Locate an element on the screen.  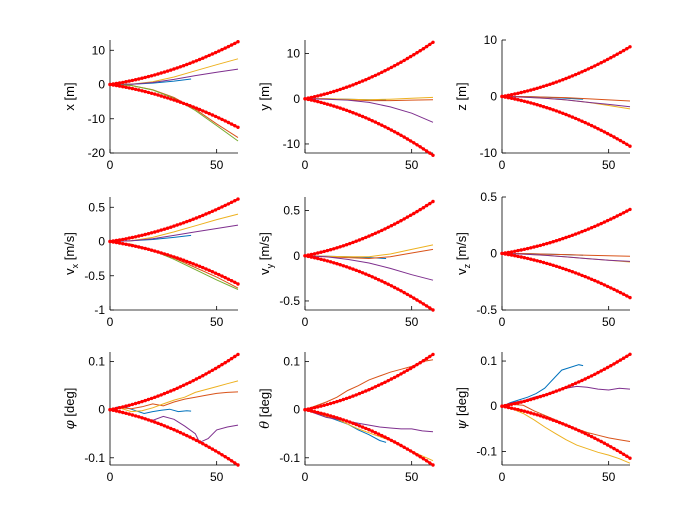
y-tick-label: -0.1 is located at coordinates (94, 458).